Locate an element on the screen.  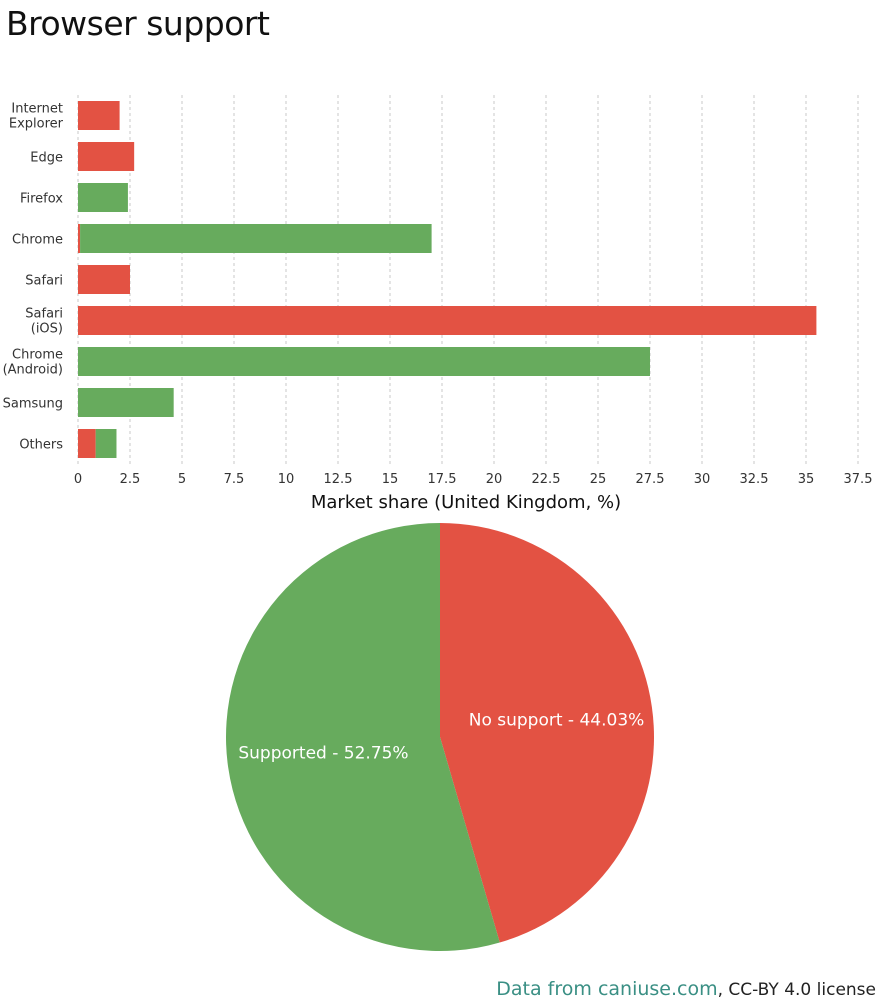
footer: Data from caniuse.com, CC-BY 4.0 license is located at coordinates (686, 989).